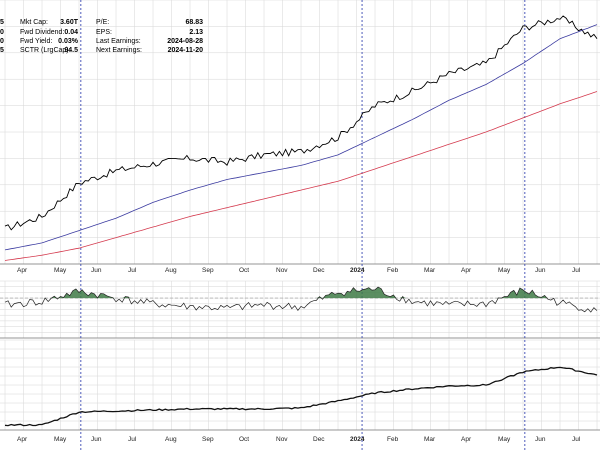 The image size is (600, 450). I want to click on pe-value: 68.83, so click(194, 22).